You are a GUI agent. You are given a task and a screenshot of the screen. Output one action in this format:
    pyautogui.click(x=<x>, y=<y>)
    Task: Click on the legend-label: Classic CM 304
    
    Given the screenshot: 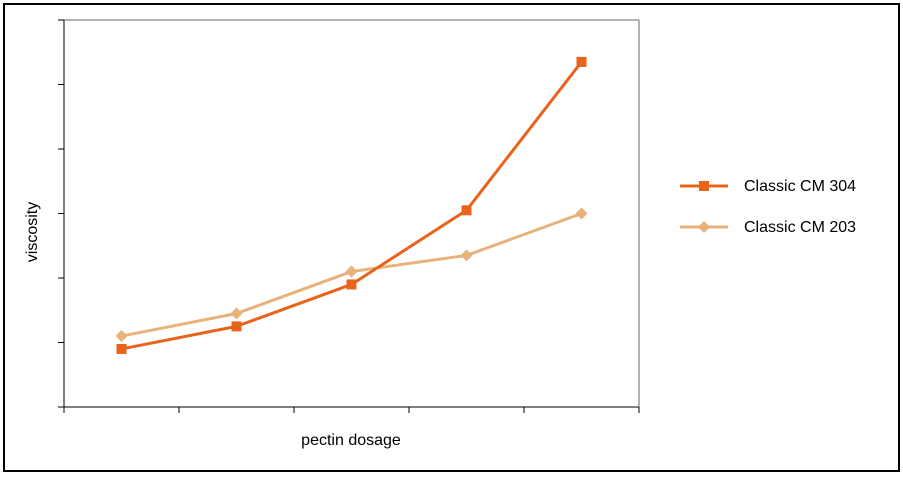 What is the action you would take?
    pyautogui.click(x=800, y=186)
    